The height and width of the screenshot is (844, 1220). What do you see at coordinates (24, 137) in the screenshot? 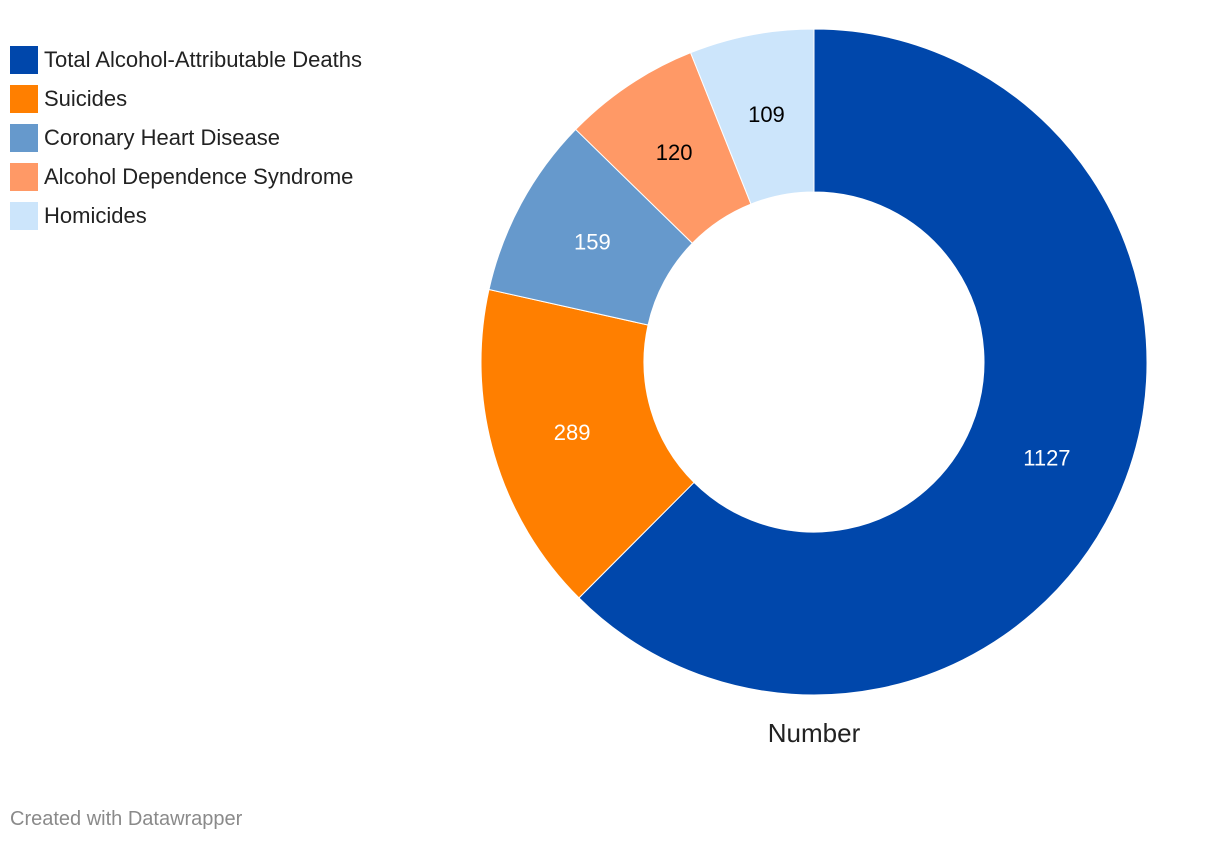
I see `legend-swatch-coronary-heart-disease` at bounding box center [24, 137].